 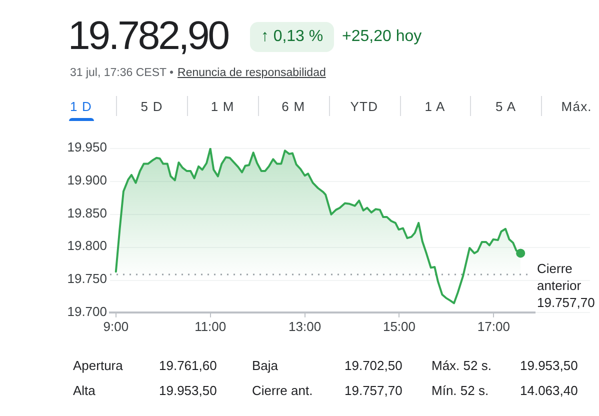 What do you see at coordinates (188, 365) in the screenshot?
I see `text: 19.761,60` at bounding box center [188, 365].